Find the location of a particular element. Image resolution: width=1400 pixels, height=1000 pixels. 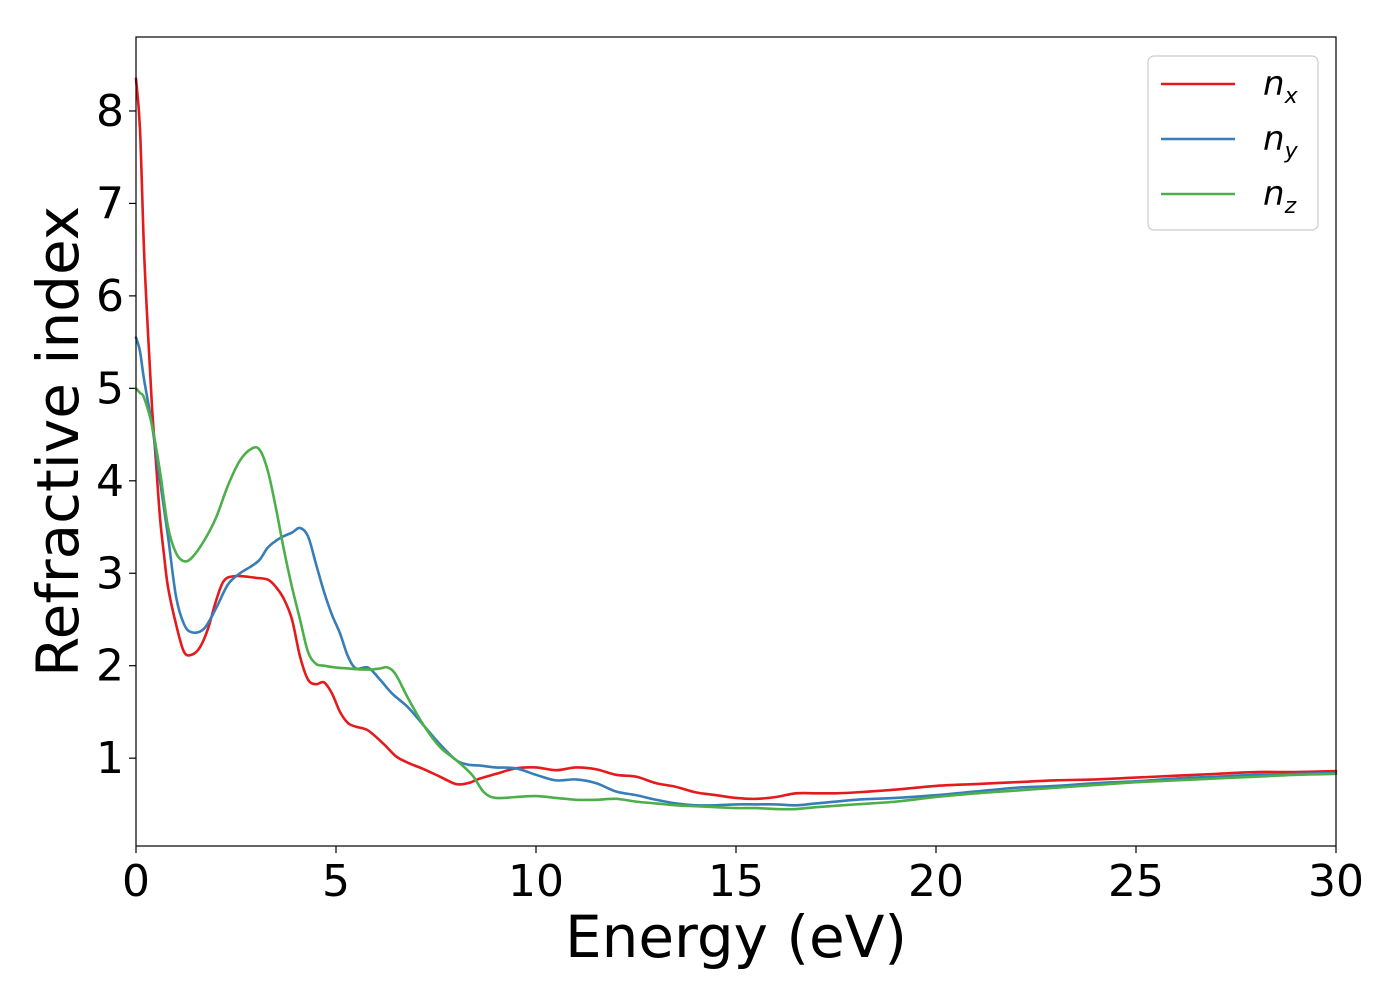

x-axis-ticks: 0 5 10 15 20 25 30 is located at coordinates (743, 876).